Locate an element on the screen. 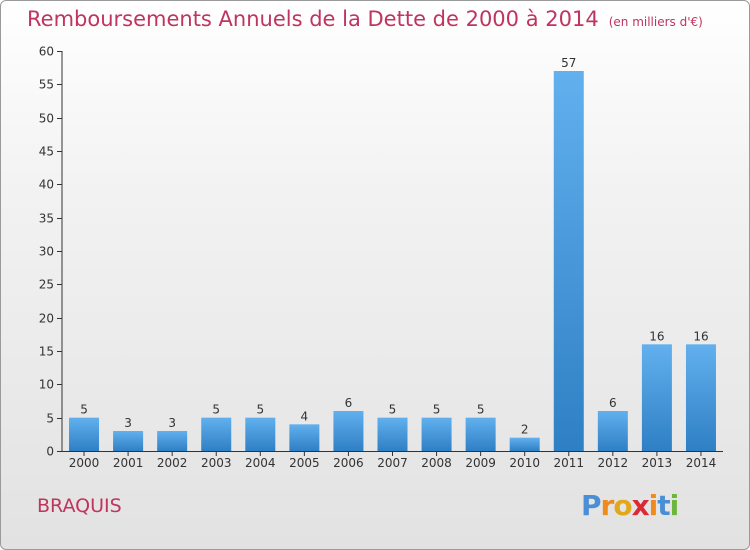 The width and height of the screenshot is (750, 550). x-tick-label-2003: 2003 is located at coordinates (216, 463).